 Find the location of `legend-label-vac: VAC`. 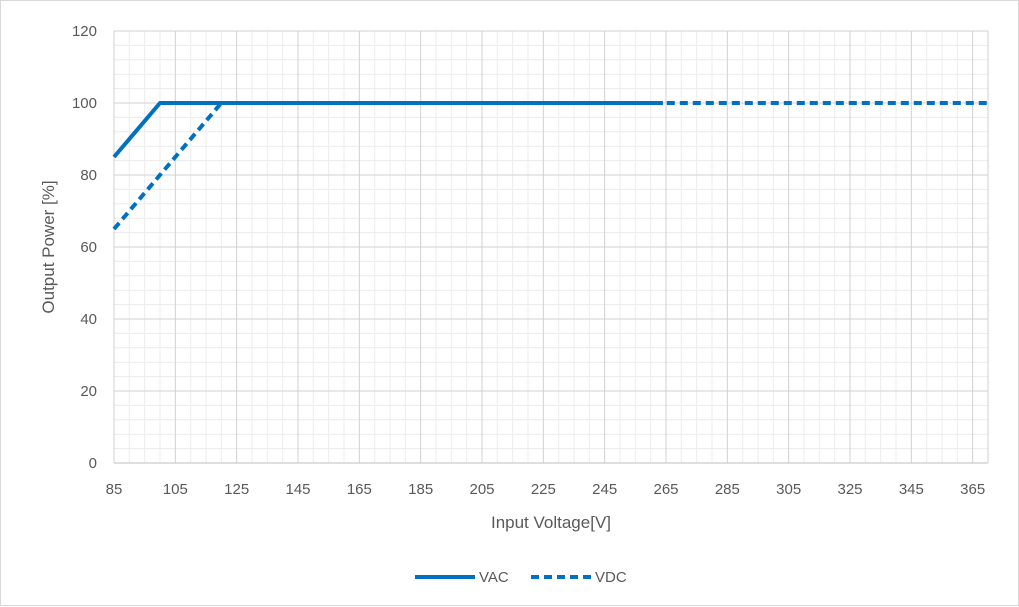

legend-label-vac: VAC is located at coordinates (494, 577).